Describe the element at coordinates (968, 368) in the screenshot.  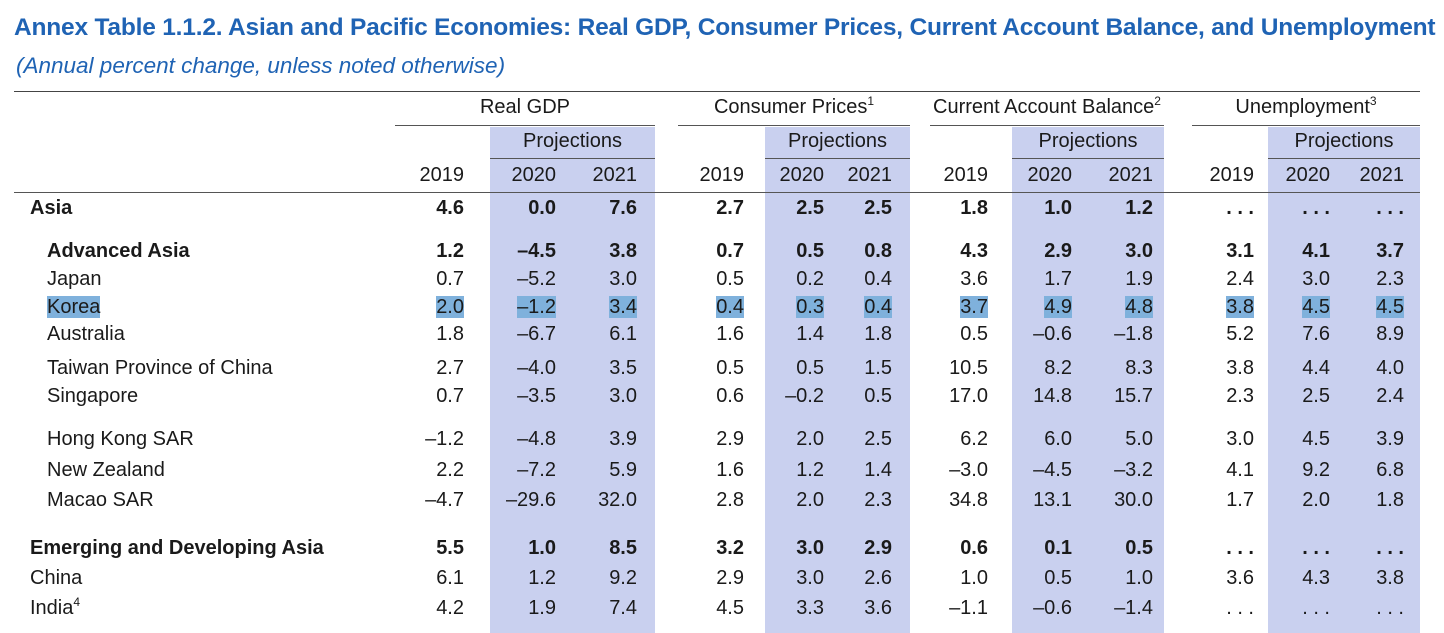
I see `cell-value: 10.5` at that location.